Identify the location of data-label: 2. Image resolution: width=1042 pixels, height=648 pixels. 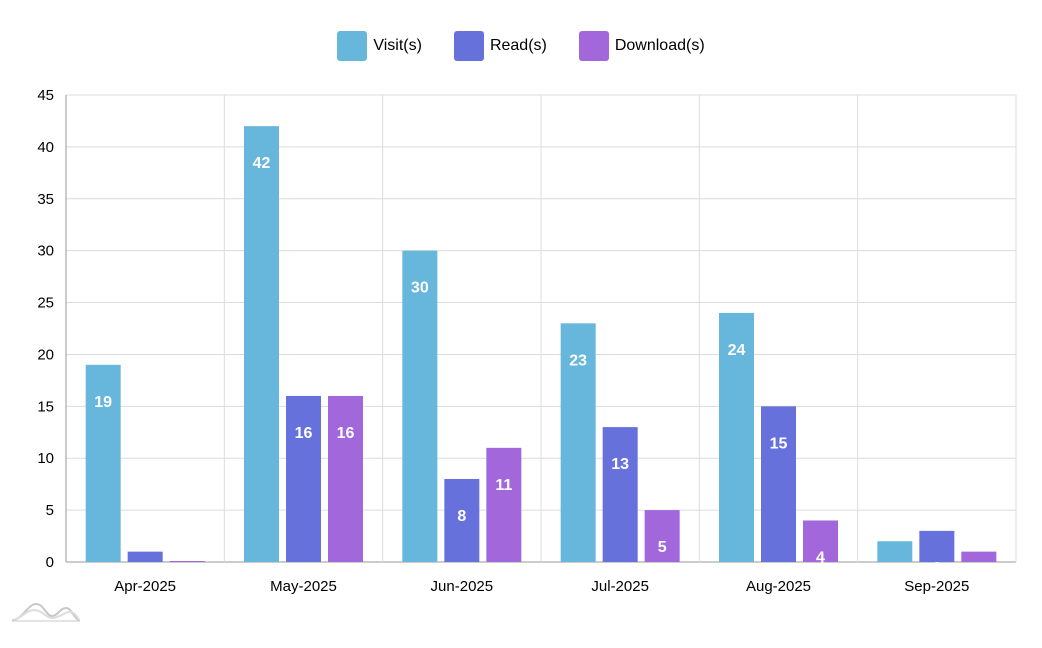
(894, 578).